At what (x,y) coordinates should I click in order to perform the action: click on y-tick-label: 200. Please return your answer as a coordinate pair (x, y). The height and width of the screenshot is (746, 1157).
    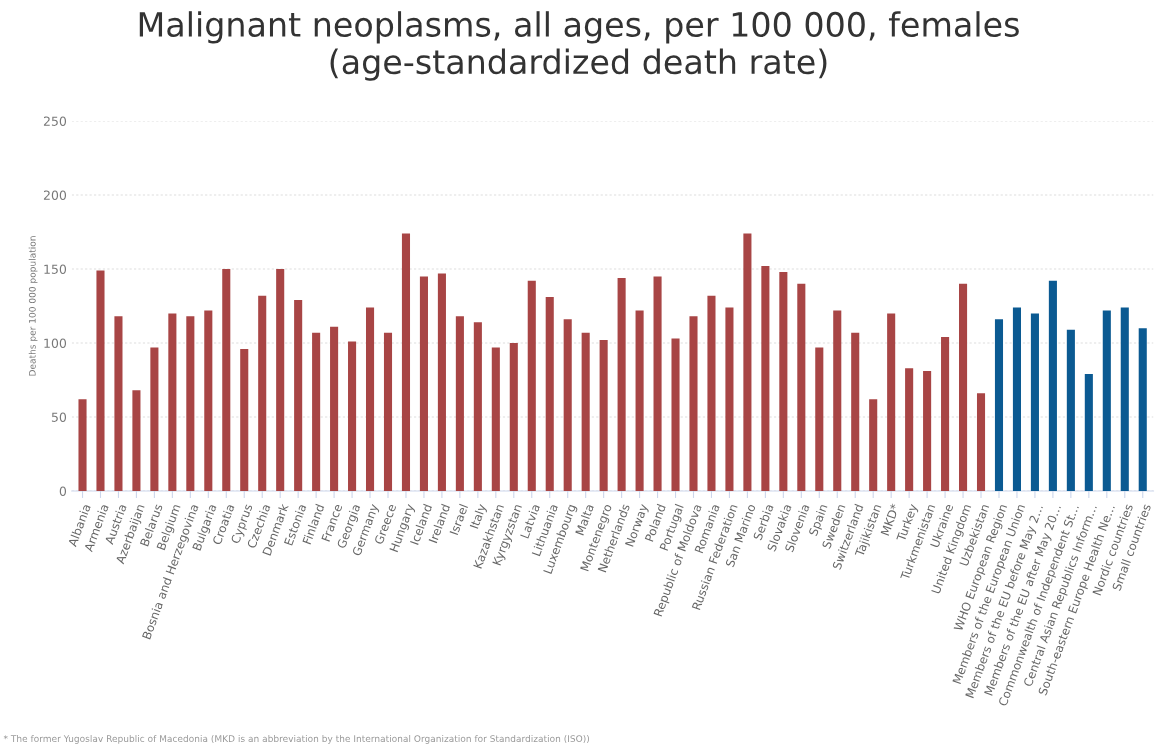
    Looking at the image, I should click on (55, 195).